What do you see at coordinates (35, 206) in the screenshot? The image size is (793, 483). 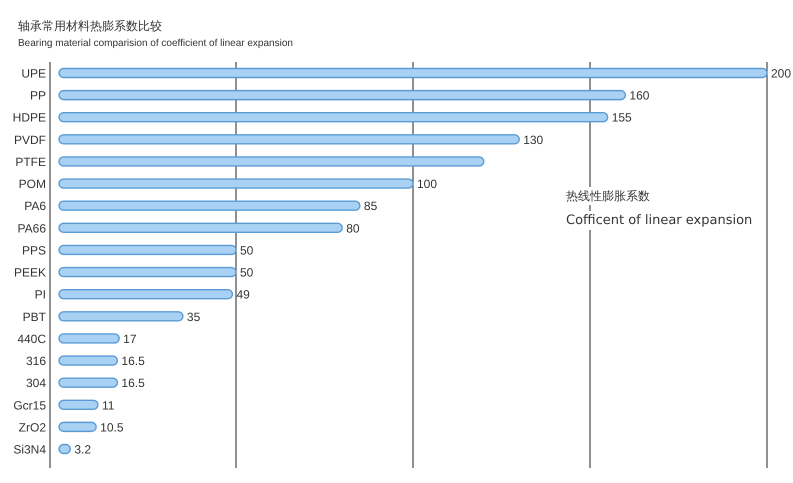 I see `y-tick-label: PA6` at bounding box center [35, 206].